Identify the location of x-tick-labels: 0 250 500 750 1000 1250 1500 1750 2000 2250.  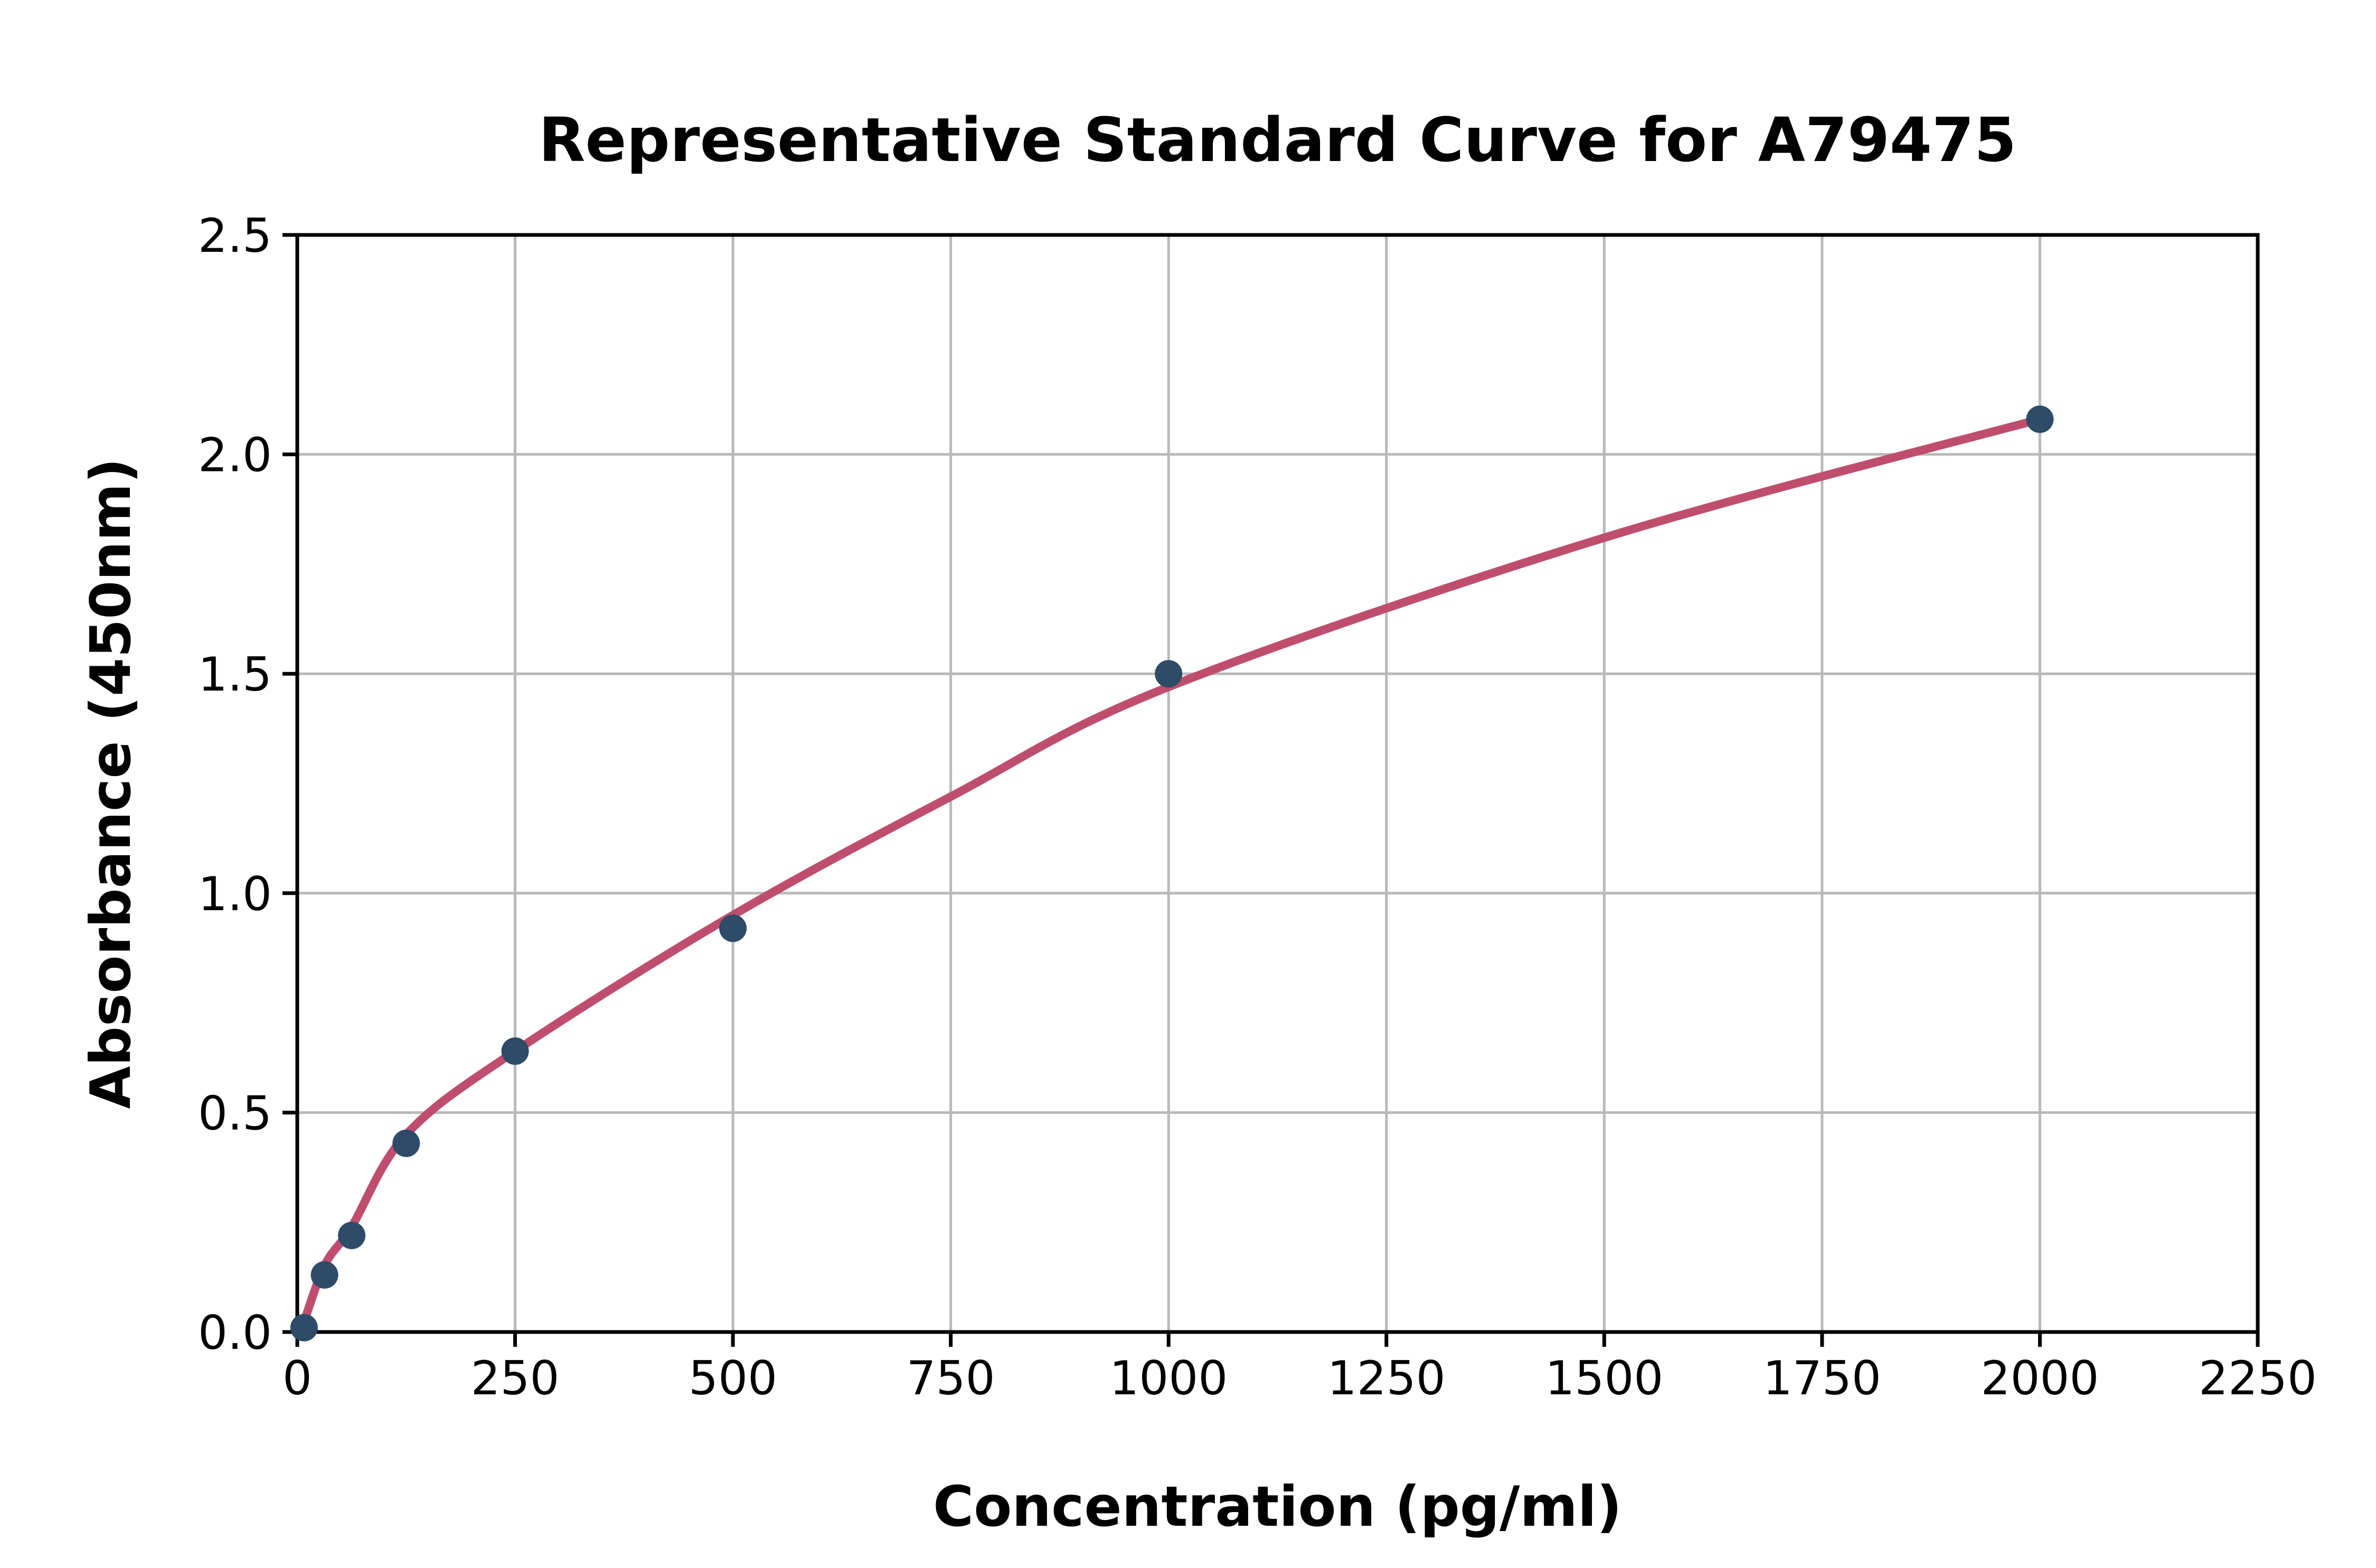
(1299, 1378).